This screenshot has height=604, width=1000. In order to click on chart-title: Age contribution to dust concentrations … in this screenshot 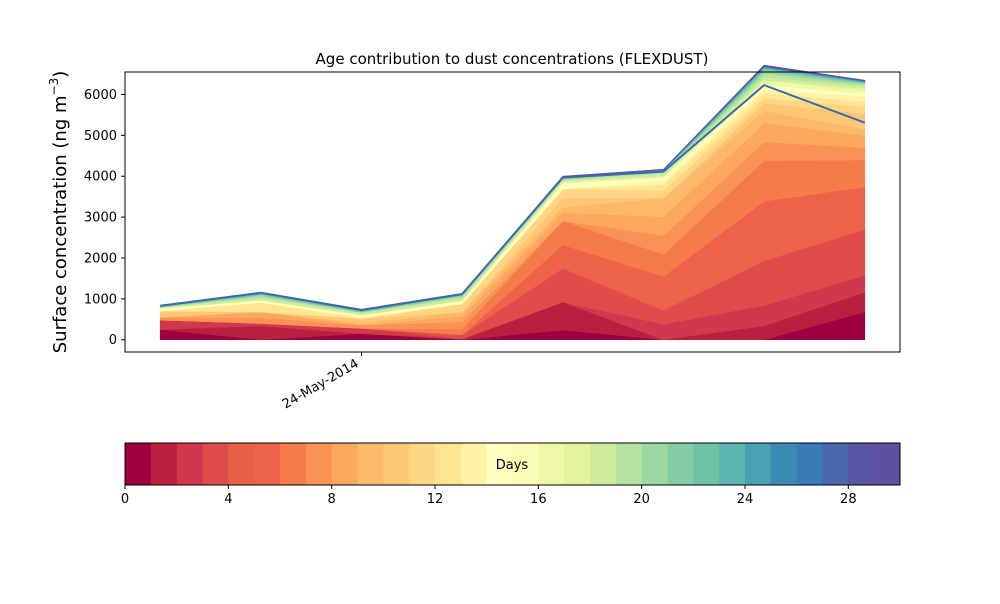, I will do `click(512, 59)`.